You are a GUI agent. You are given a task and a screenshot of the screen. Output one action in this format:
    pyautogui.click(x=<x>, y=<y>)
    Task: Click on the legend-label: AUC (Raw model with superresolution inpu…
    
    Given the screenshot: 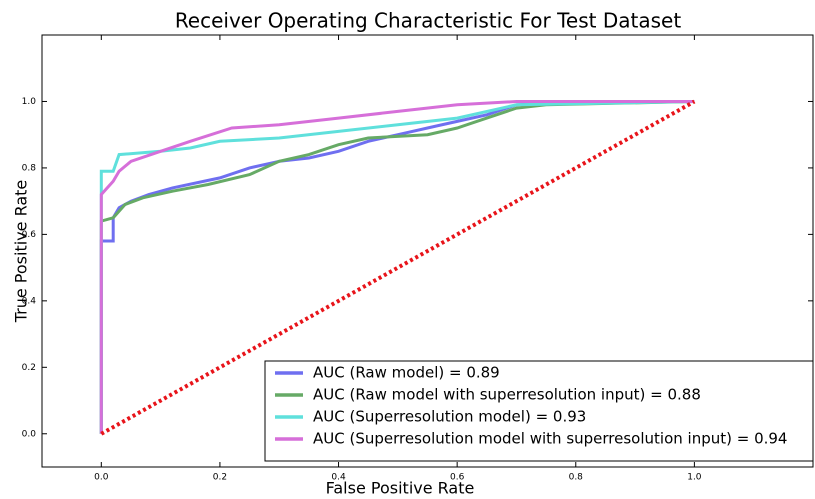 What is the action you would take?
    pyautogui.click(x=507, y=395)
    